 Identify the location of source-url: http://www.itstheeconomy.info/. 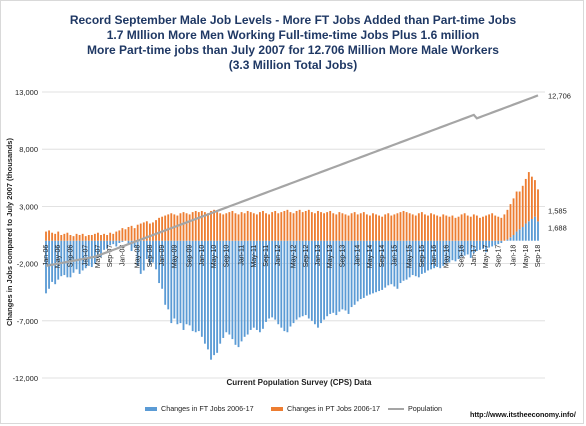
(523, 414).